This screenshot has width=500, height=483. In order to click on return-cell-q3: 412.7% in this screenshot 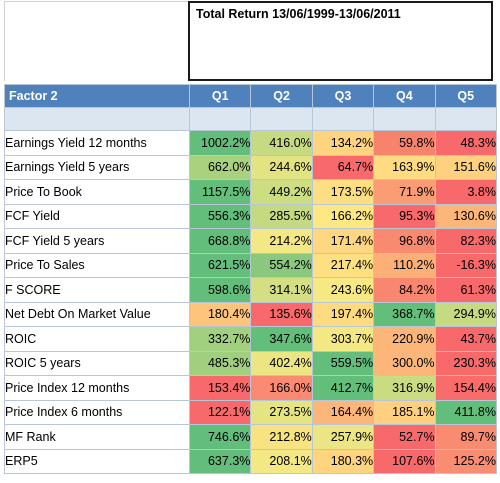, I will do `click(343, 388)`.